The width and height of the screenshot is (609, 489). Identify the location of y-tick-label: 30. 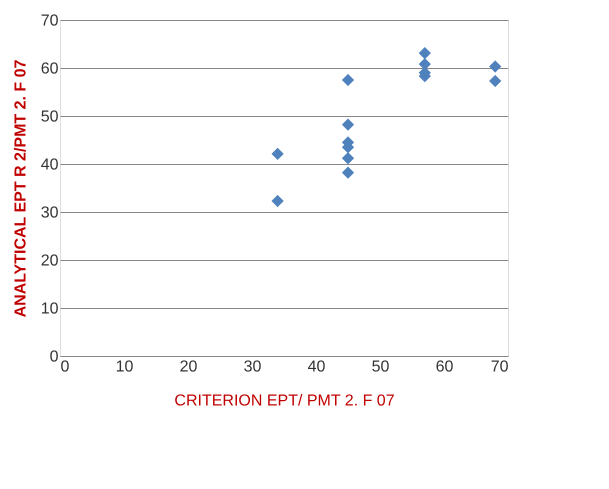
(49, 213).